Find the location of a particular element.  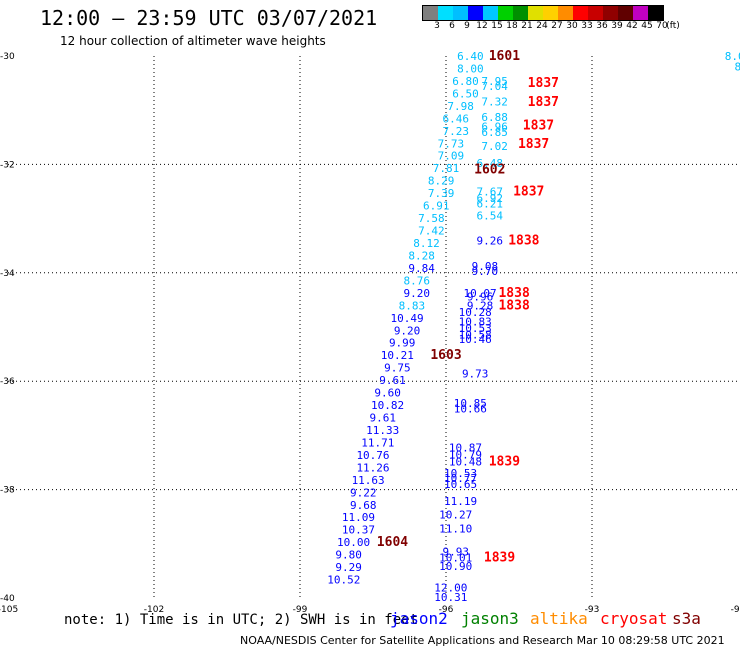

wave-height-value: 8.24 is located at coordinates (737, 66).